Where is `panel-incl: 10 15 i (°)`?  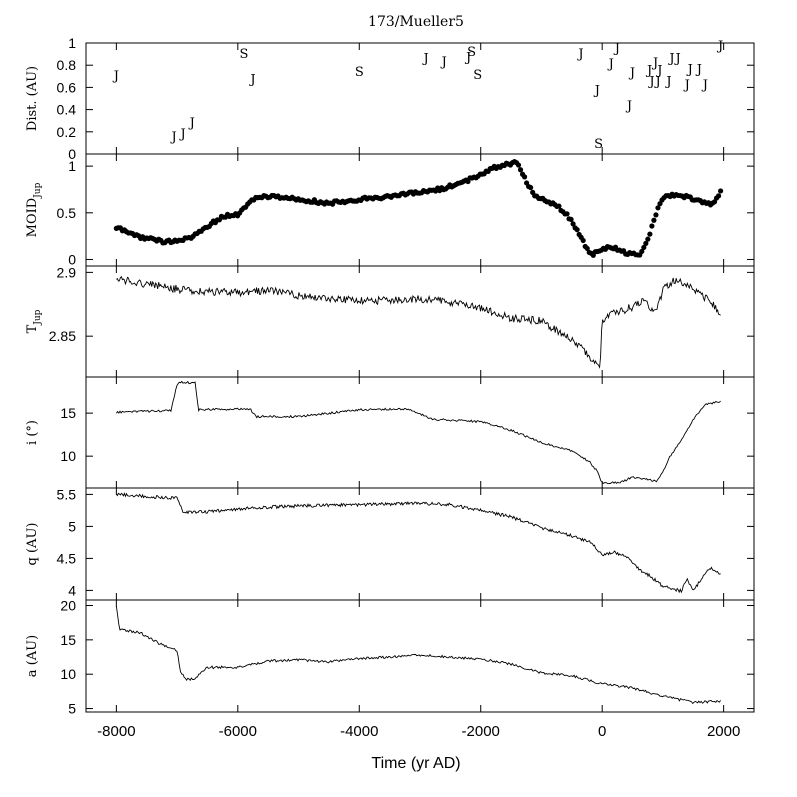
panel-incl: 10 15 i (°) is located at coordinates (390, 432).